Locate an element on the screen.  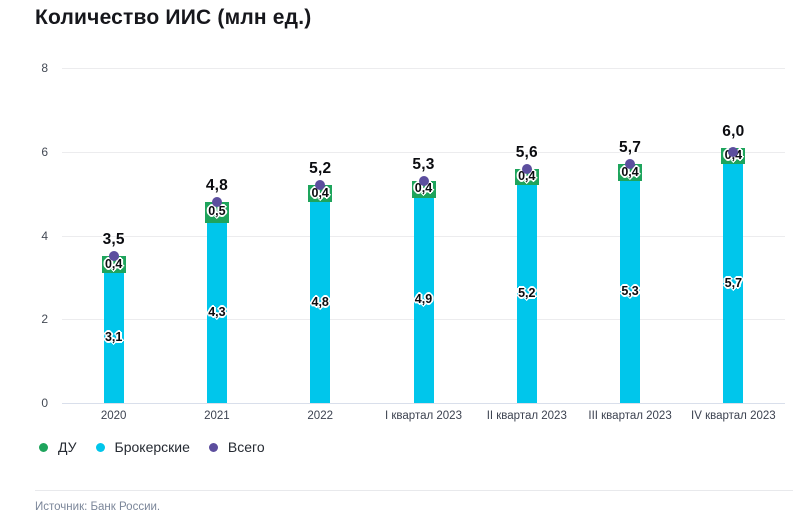
total-value-label: 5,7 is located at coordinates (630, 148).